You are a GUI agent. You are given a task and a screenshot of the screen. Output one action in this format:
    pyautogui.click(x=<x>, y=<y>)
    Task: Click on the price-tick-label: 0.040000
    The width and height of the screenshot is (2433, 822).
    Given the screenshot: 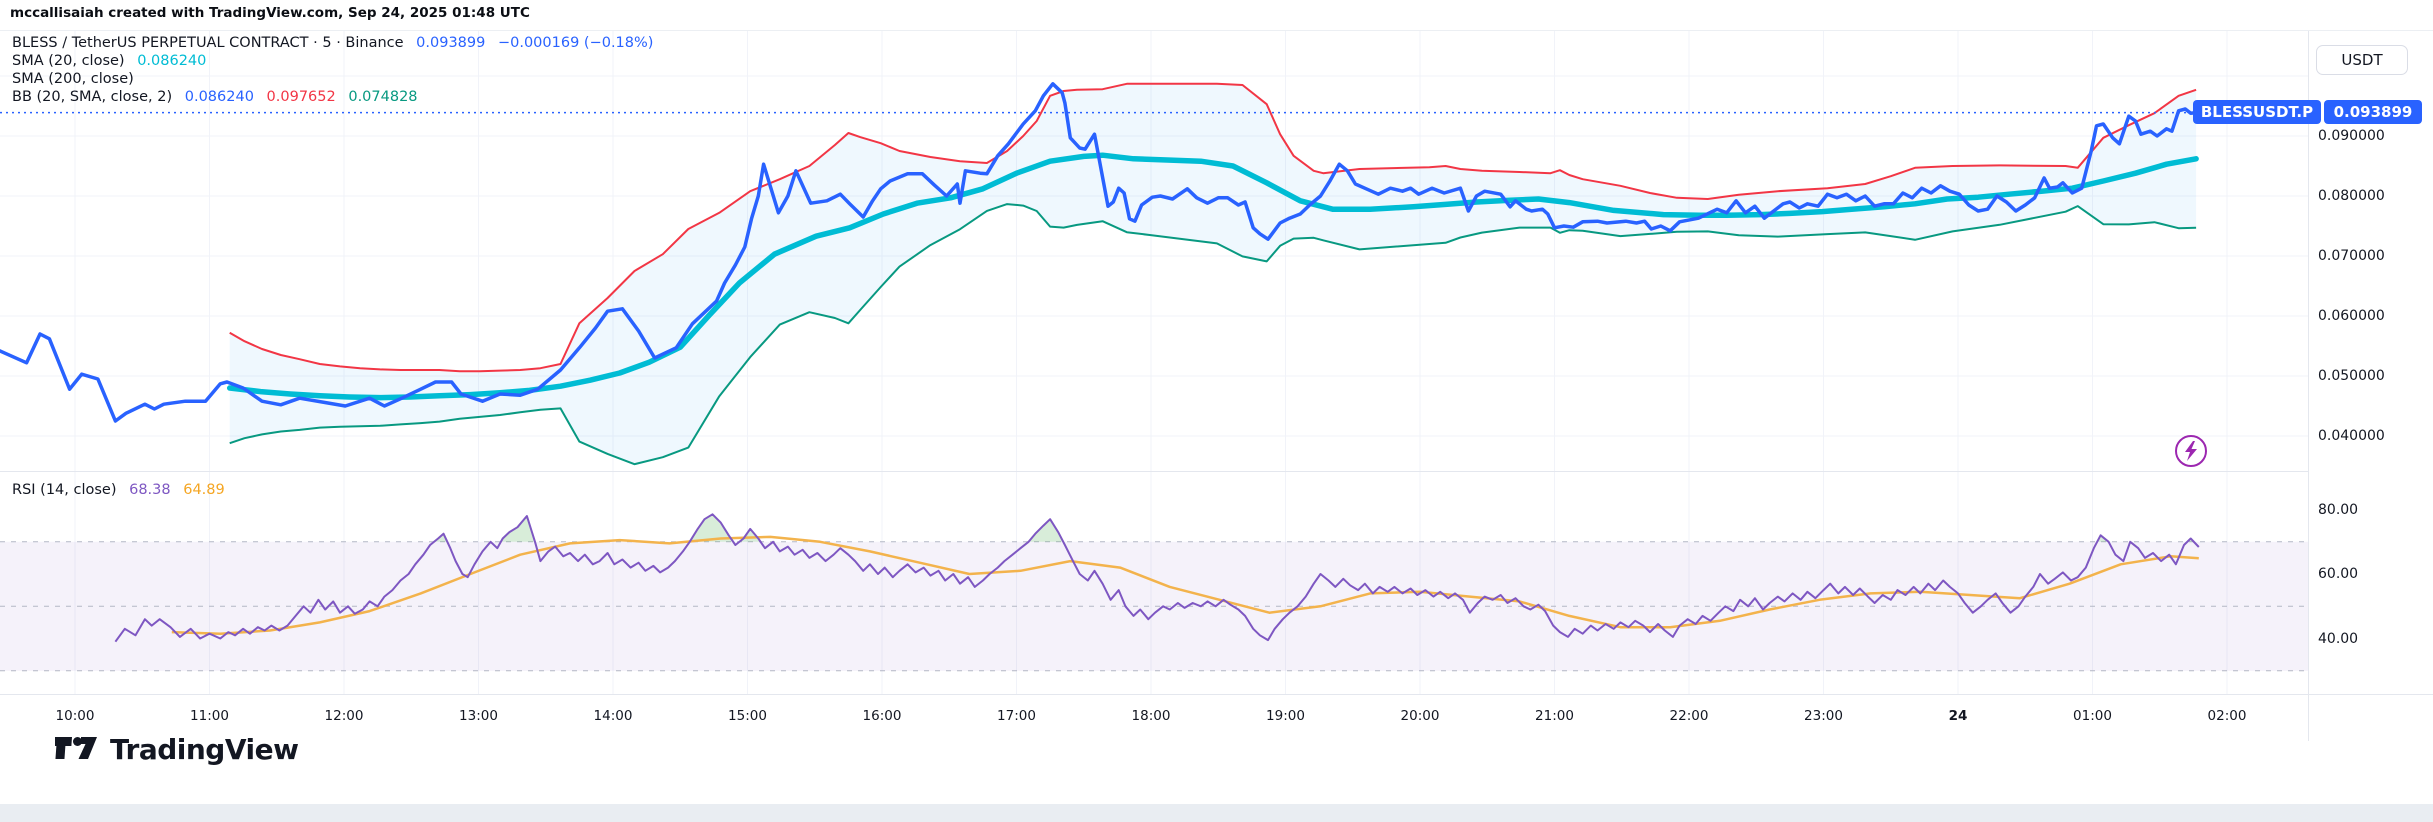 What is the action you would take?
    pyautogui.click(x=2351, y=436)
    